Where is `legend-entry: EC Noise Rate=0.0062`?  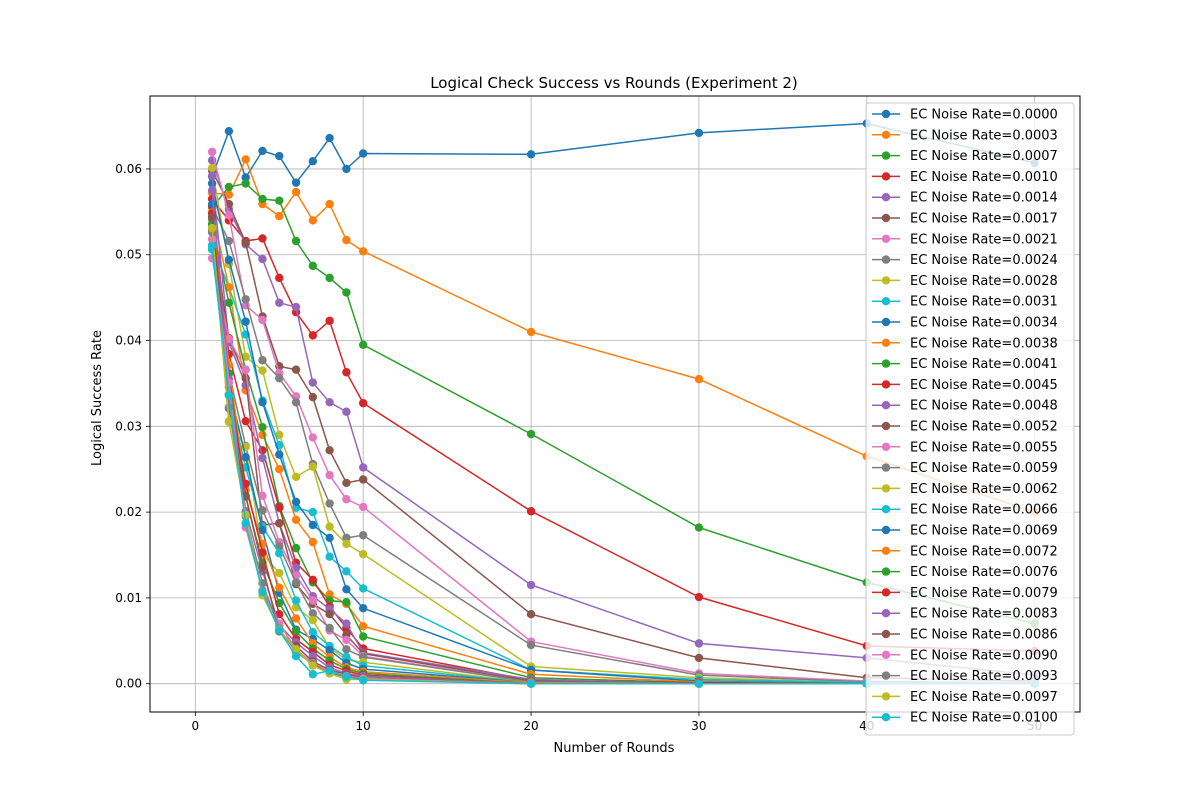
legend-entry: EC Noise Rate=0.0062 is located at coordinates (965, 489).